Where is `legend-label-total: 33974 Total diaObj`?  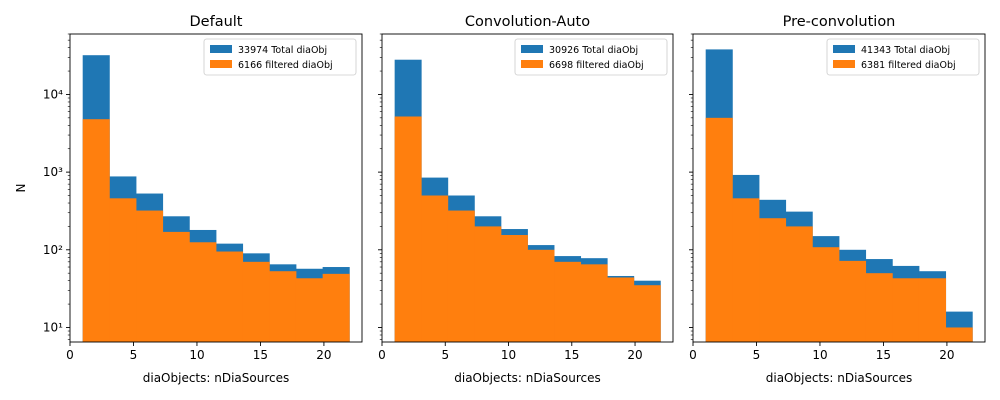 legend-label-total: 33974 Total diaObj is located at coordinates (282, 50).